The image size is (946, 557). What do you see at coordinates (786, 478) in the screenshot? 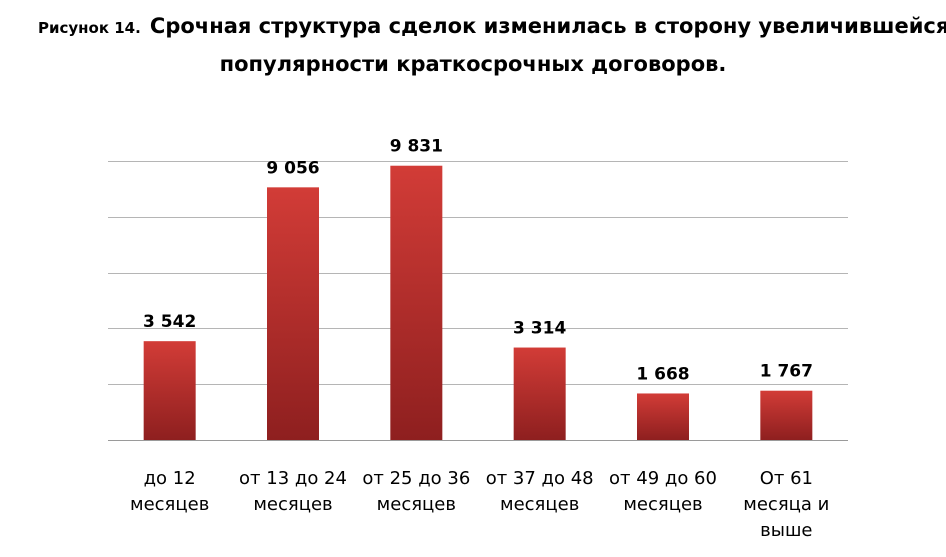
I see `x-tick-label-line: От 61` at bounding box center [786, 478].